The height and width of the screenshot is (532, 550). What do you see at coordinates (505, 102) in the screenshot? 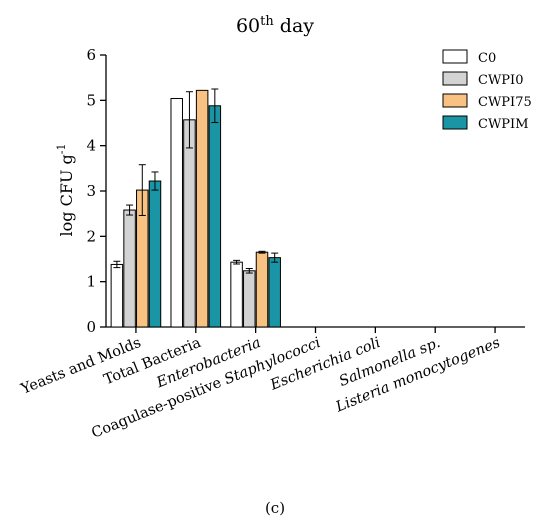
I see `legend-label: CWPI75` at bounding box center [505, 102].